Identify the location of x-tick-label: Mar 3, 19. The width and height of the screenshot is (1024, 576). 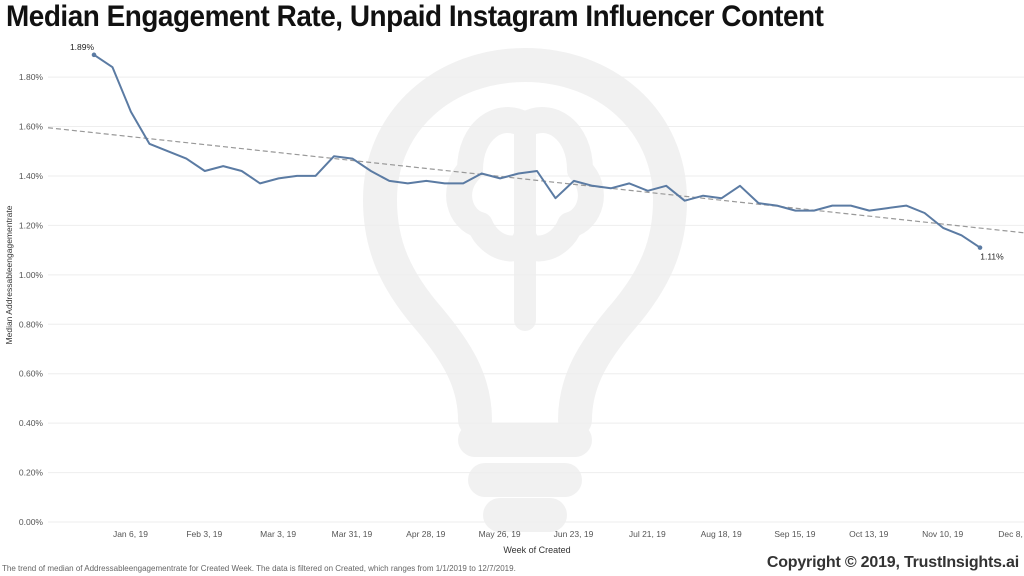
(278, 534).